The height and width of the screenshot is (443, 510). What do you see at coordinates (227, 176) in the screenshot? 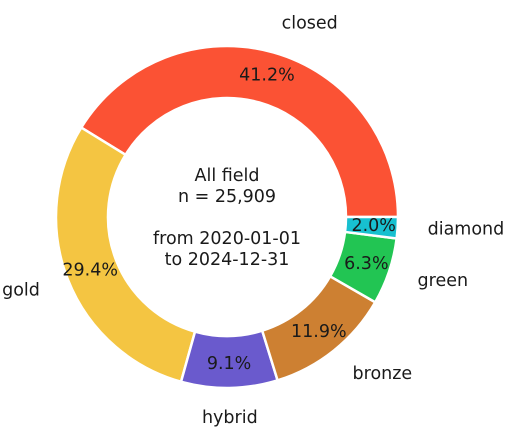
I see `center-title: All field` at bounding box center [227, 176].